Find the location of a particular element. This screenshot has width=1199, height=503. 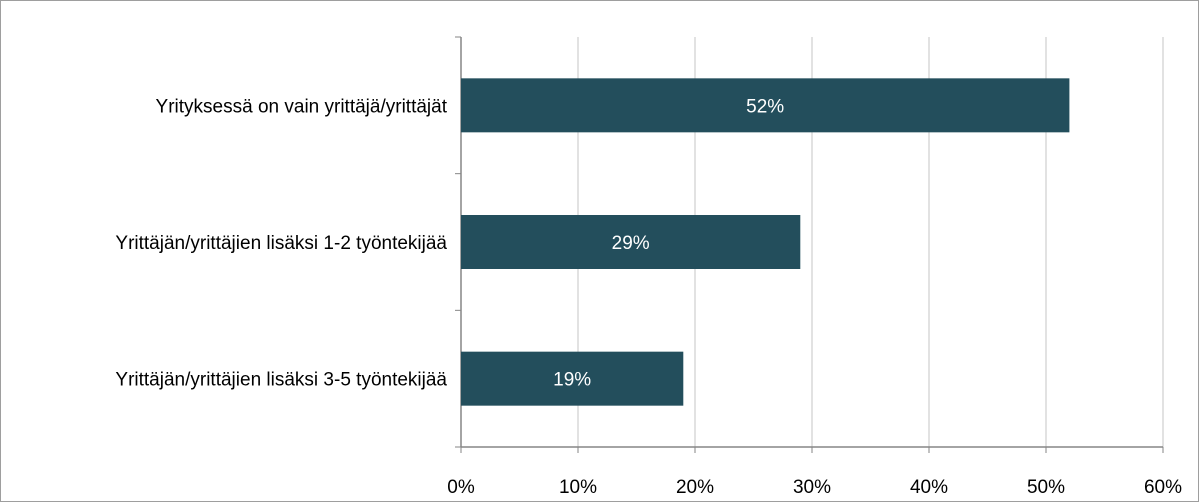

data-label: 19% is located at coordinates (572, 380).